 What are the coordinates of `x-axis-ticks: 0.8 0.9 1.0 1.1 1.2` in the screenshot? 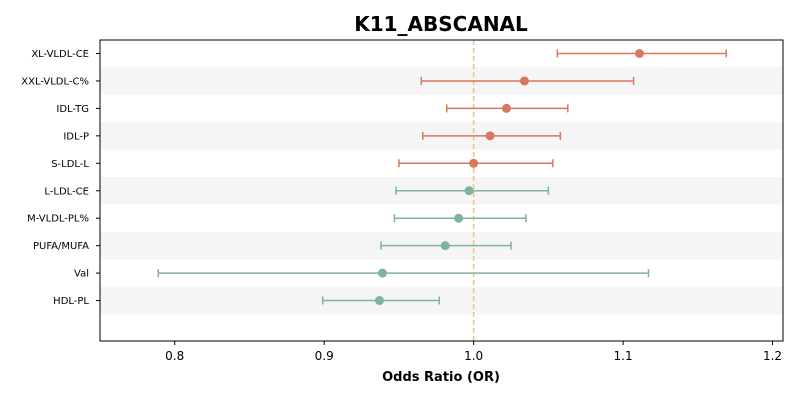 It's located at (473, 352).